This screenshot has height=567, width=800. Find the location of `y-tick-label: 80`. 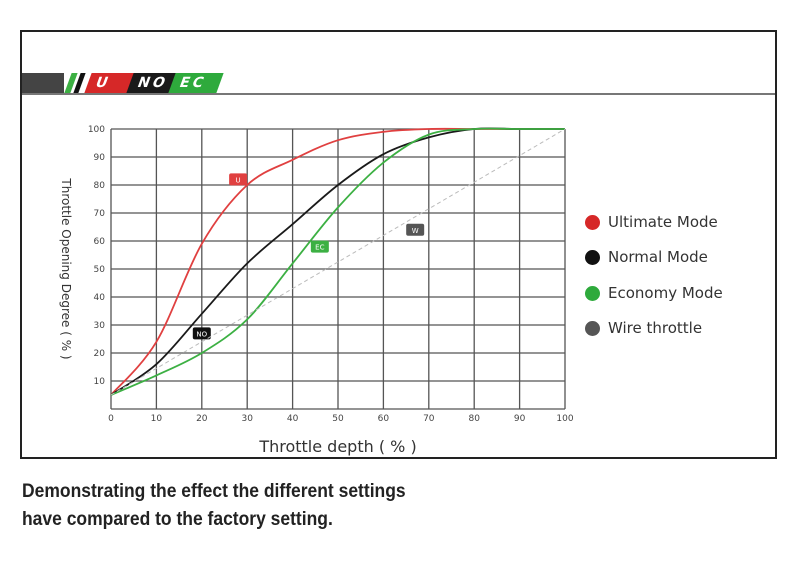

y-tick-label: 80 is located at coordinates (100, 186).